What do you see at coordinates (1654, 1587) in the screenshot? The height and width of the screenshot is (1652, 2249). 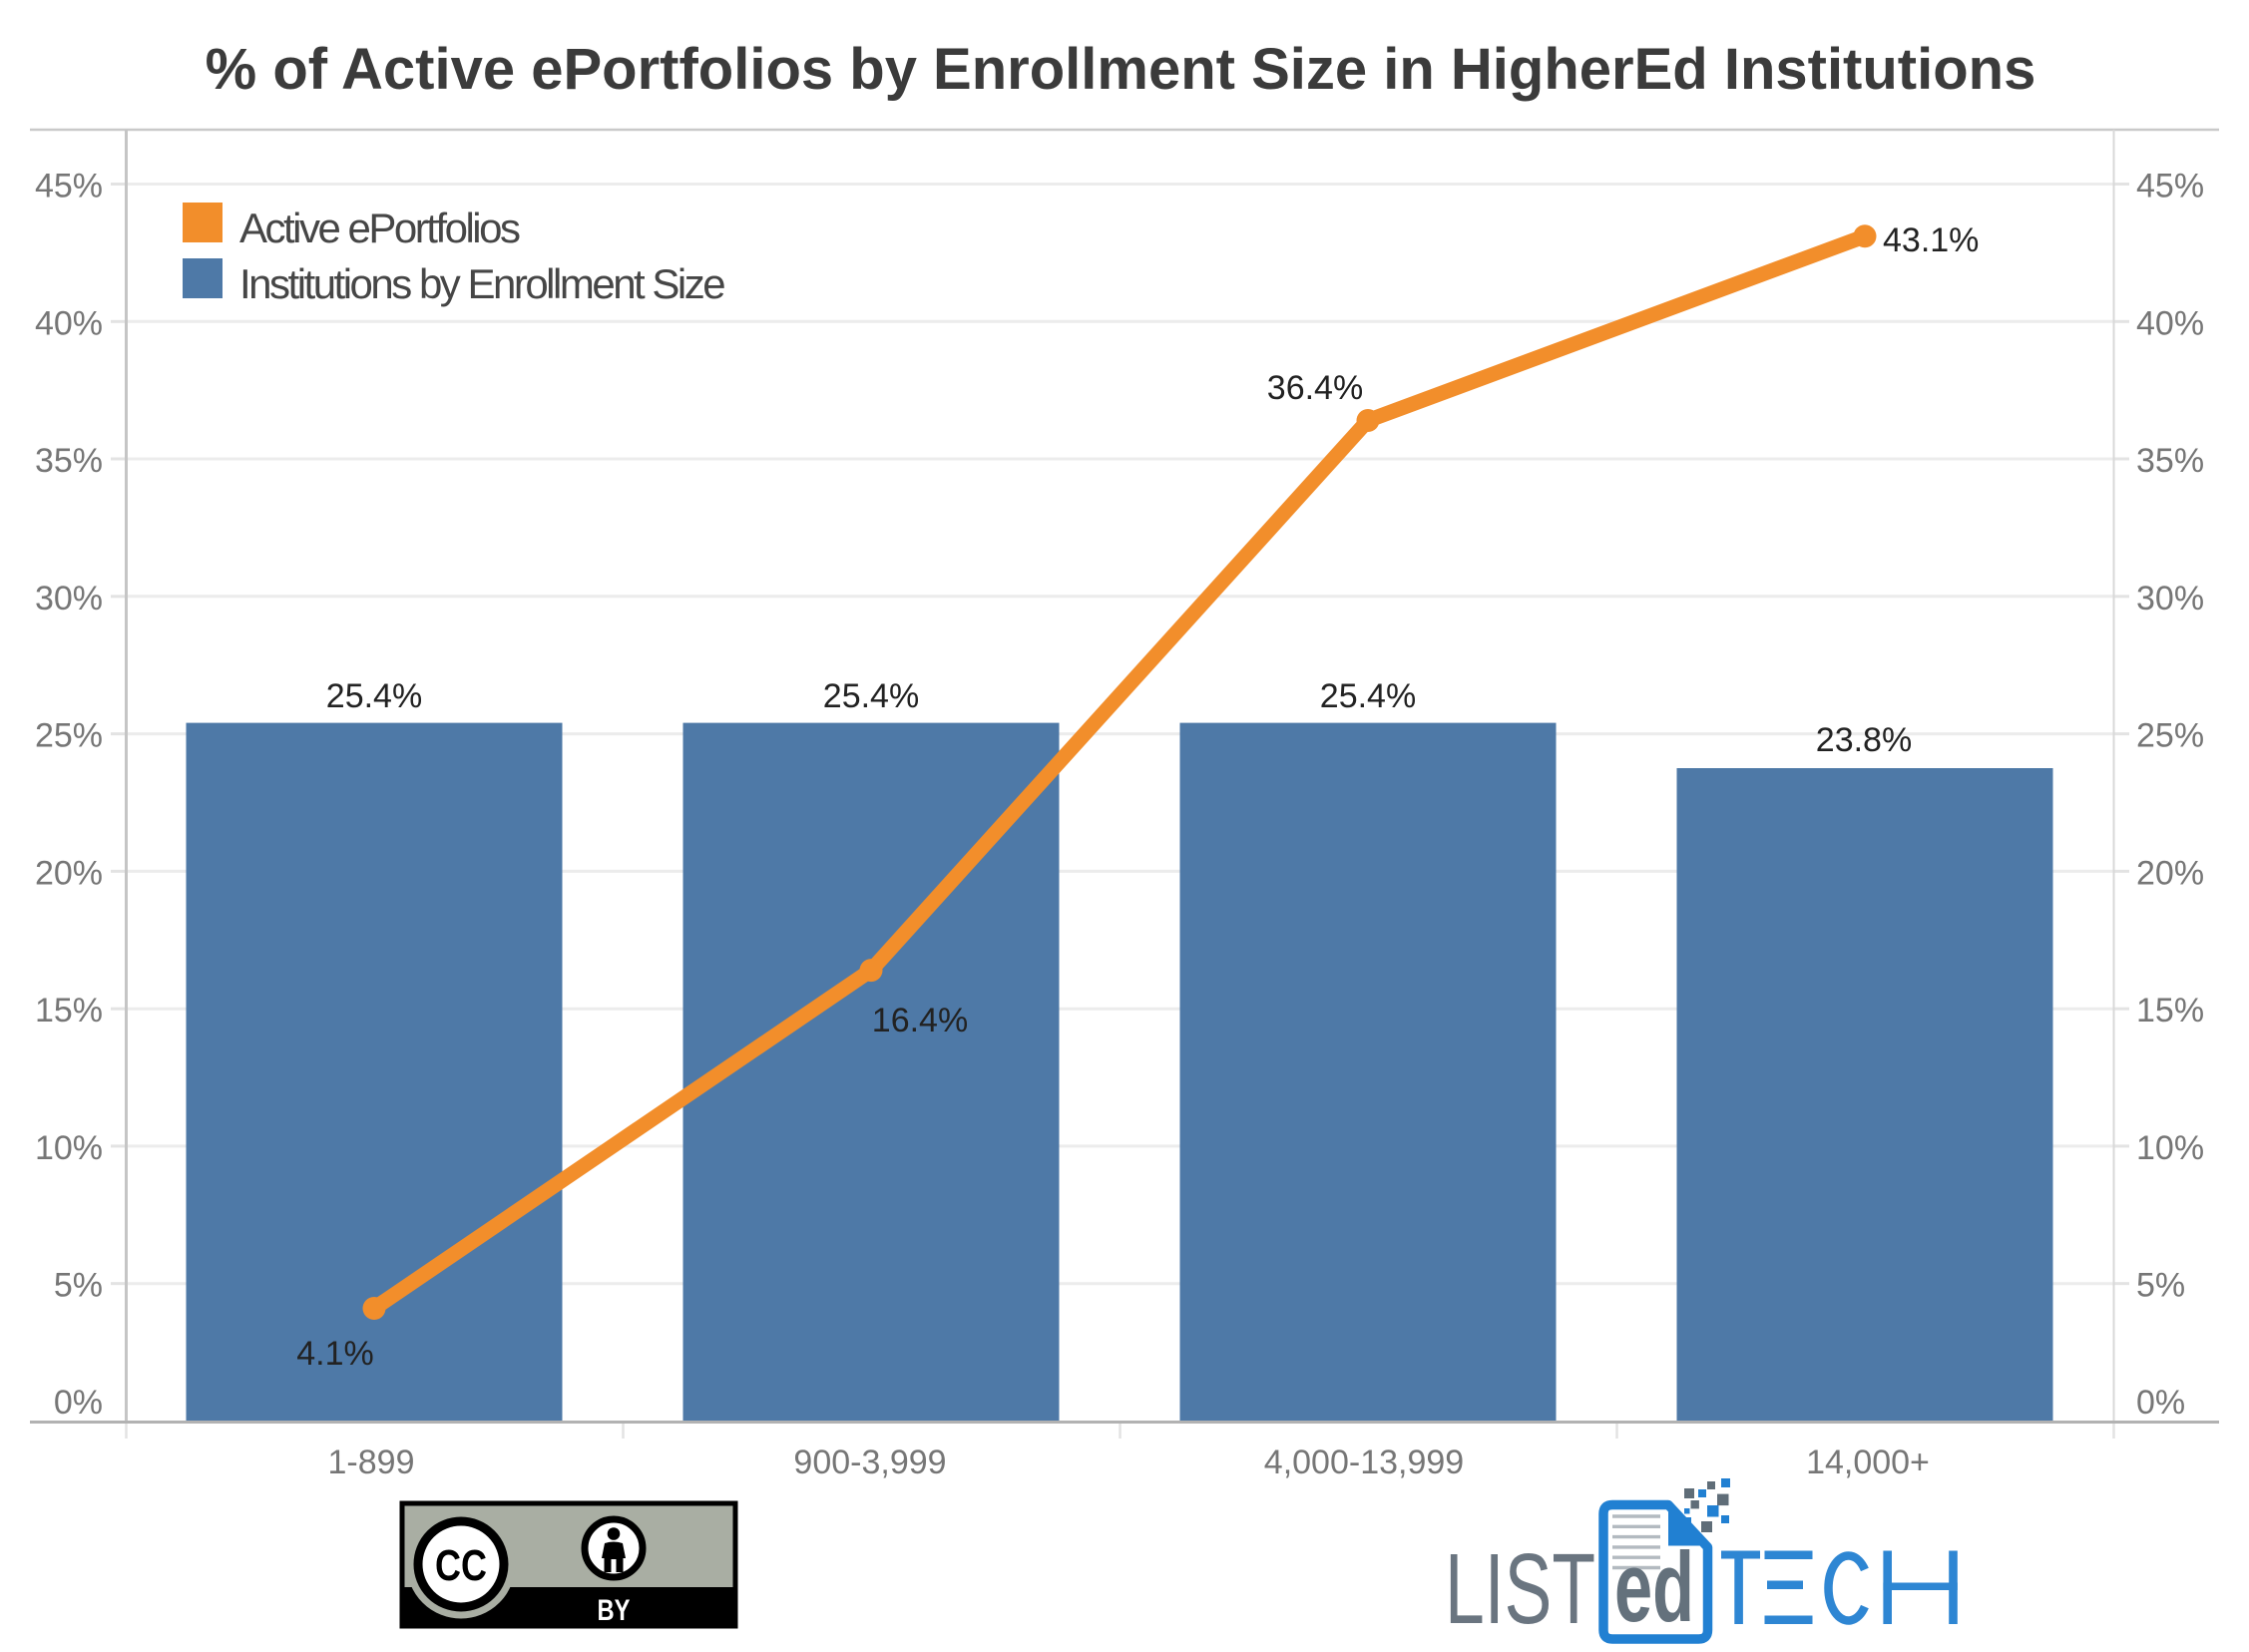 I see `svg-text: ed` at bounding box center [1654, 1587].